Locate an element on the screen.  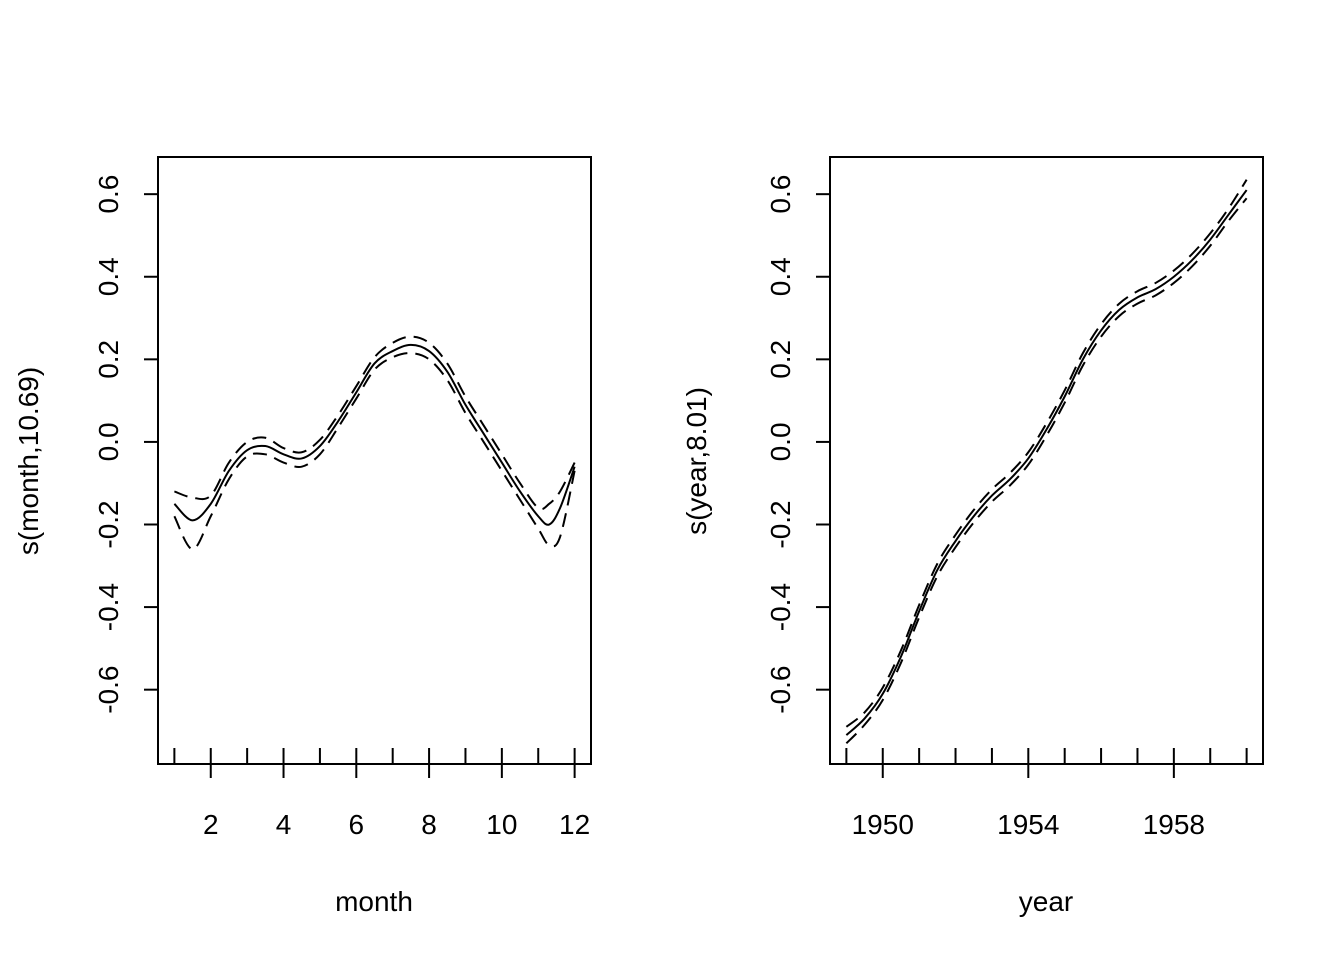
year-x-axis-label: year is located at coordinates (1046, 901).